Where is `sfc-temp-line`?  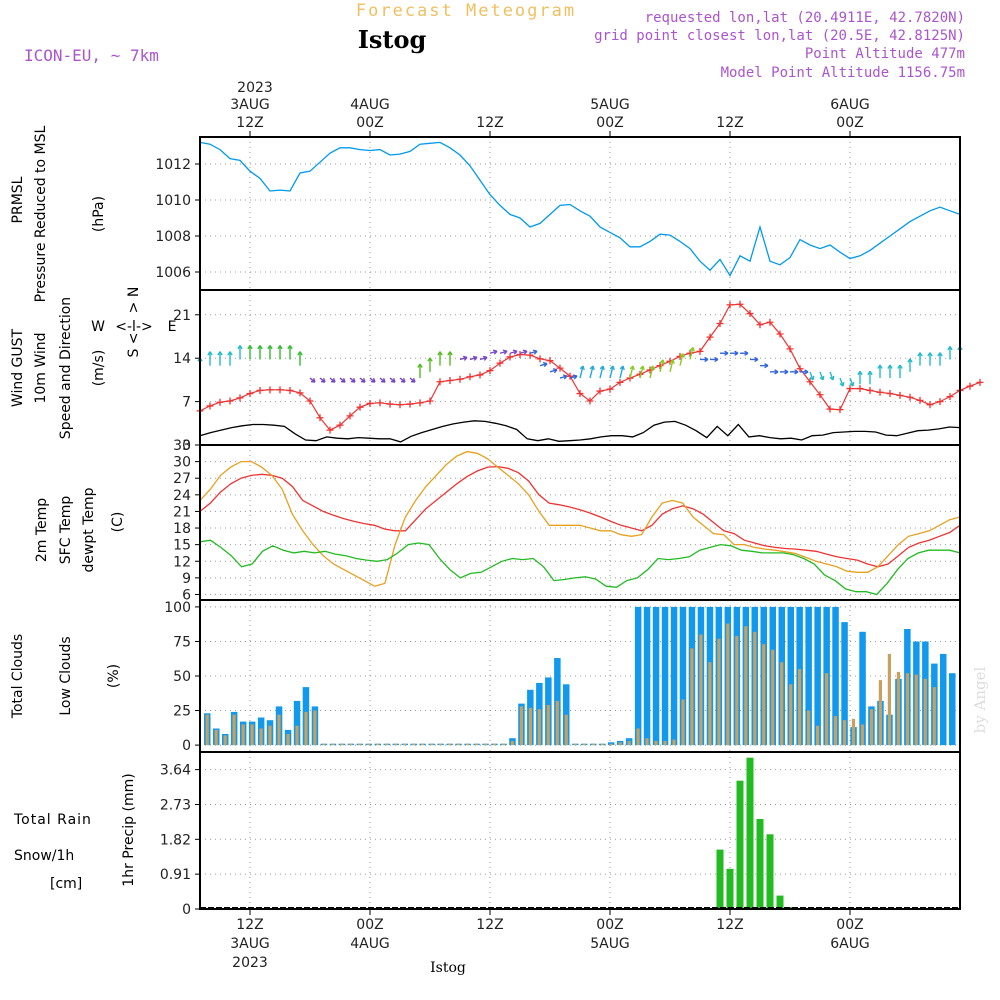
sfc-temp-line is located at coordinates (580, 518).